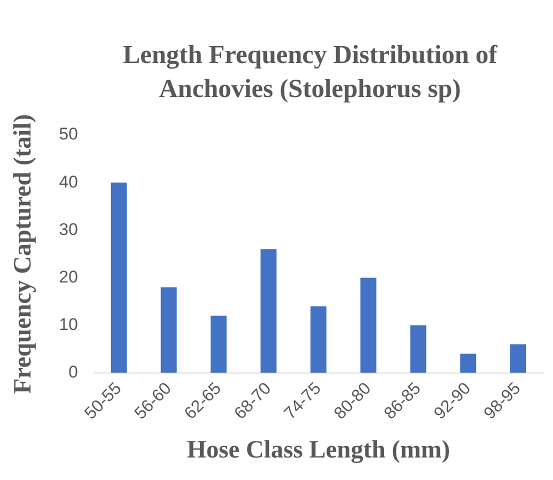 The image size is (553, 480). I want to click on x-axis-title: Hose Class Length (mm), so click(318, 450).